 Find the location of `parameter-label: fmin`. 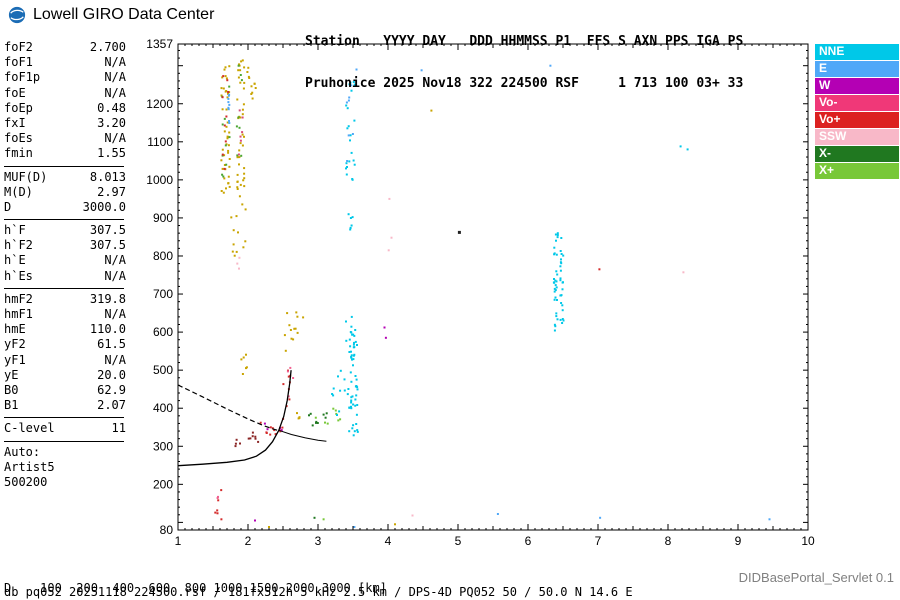

parameter-label: fmin is located at coordinates (18, 153).